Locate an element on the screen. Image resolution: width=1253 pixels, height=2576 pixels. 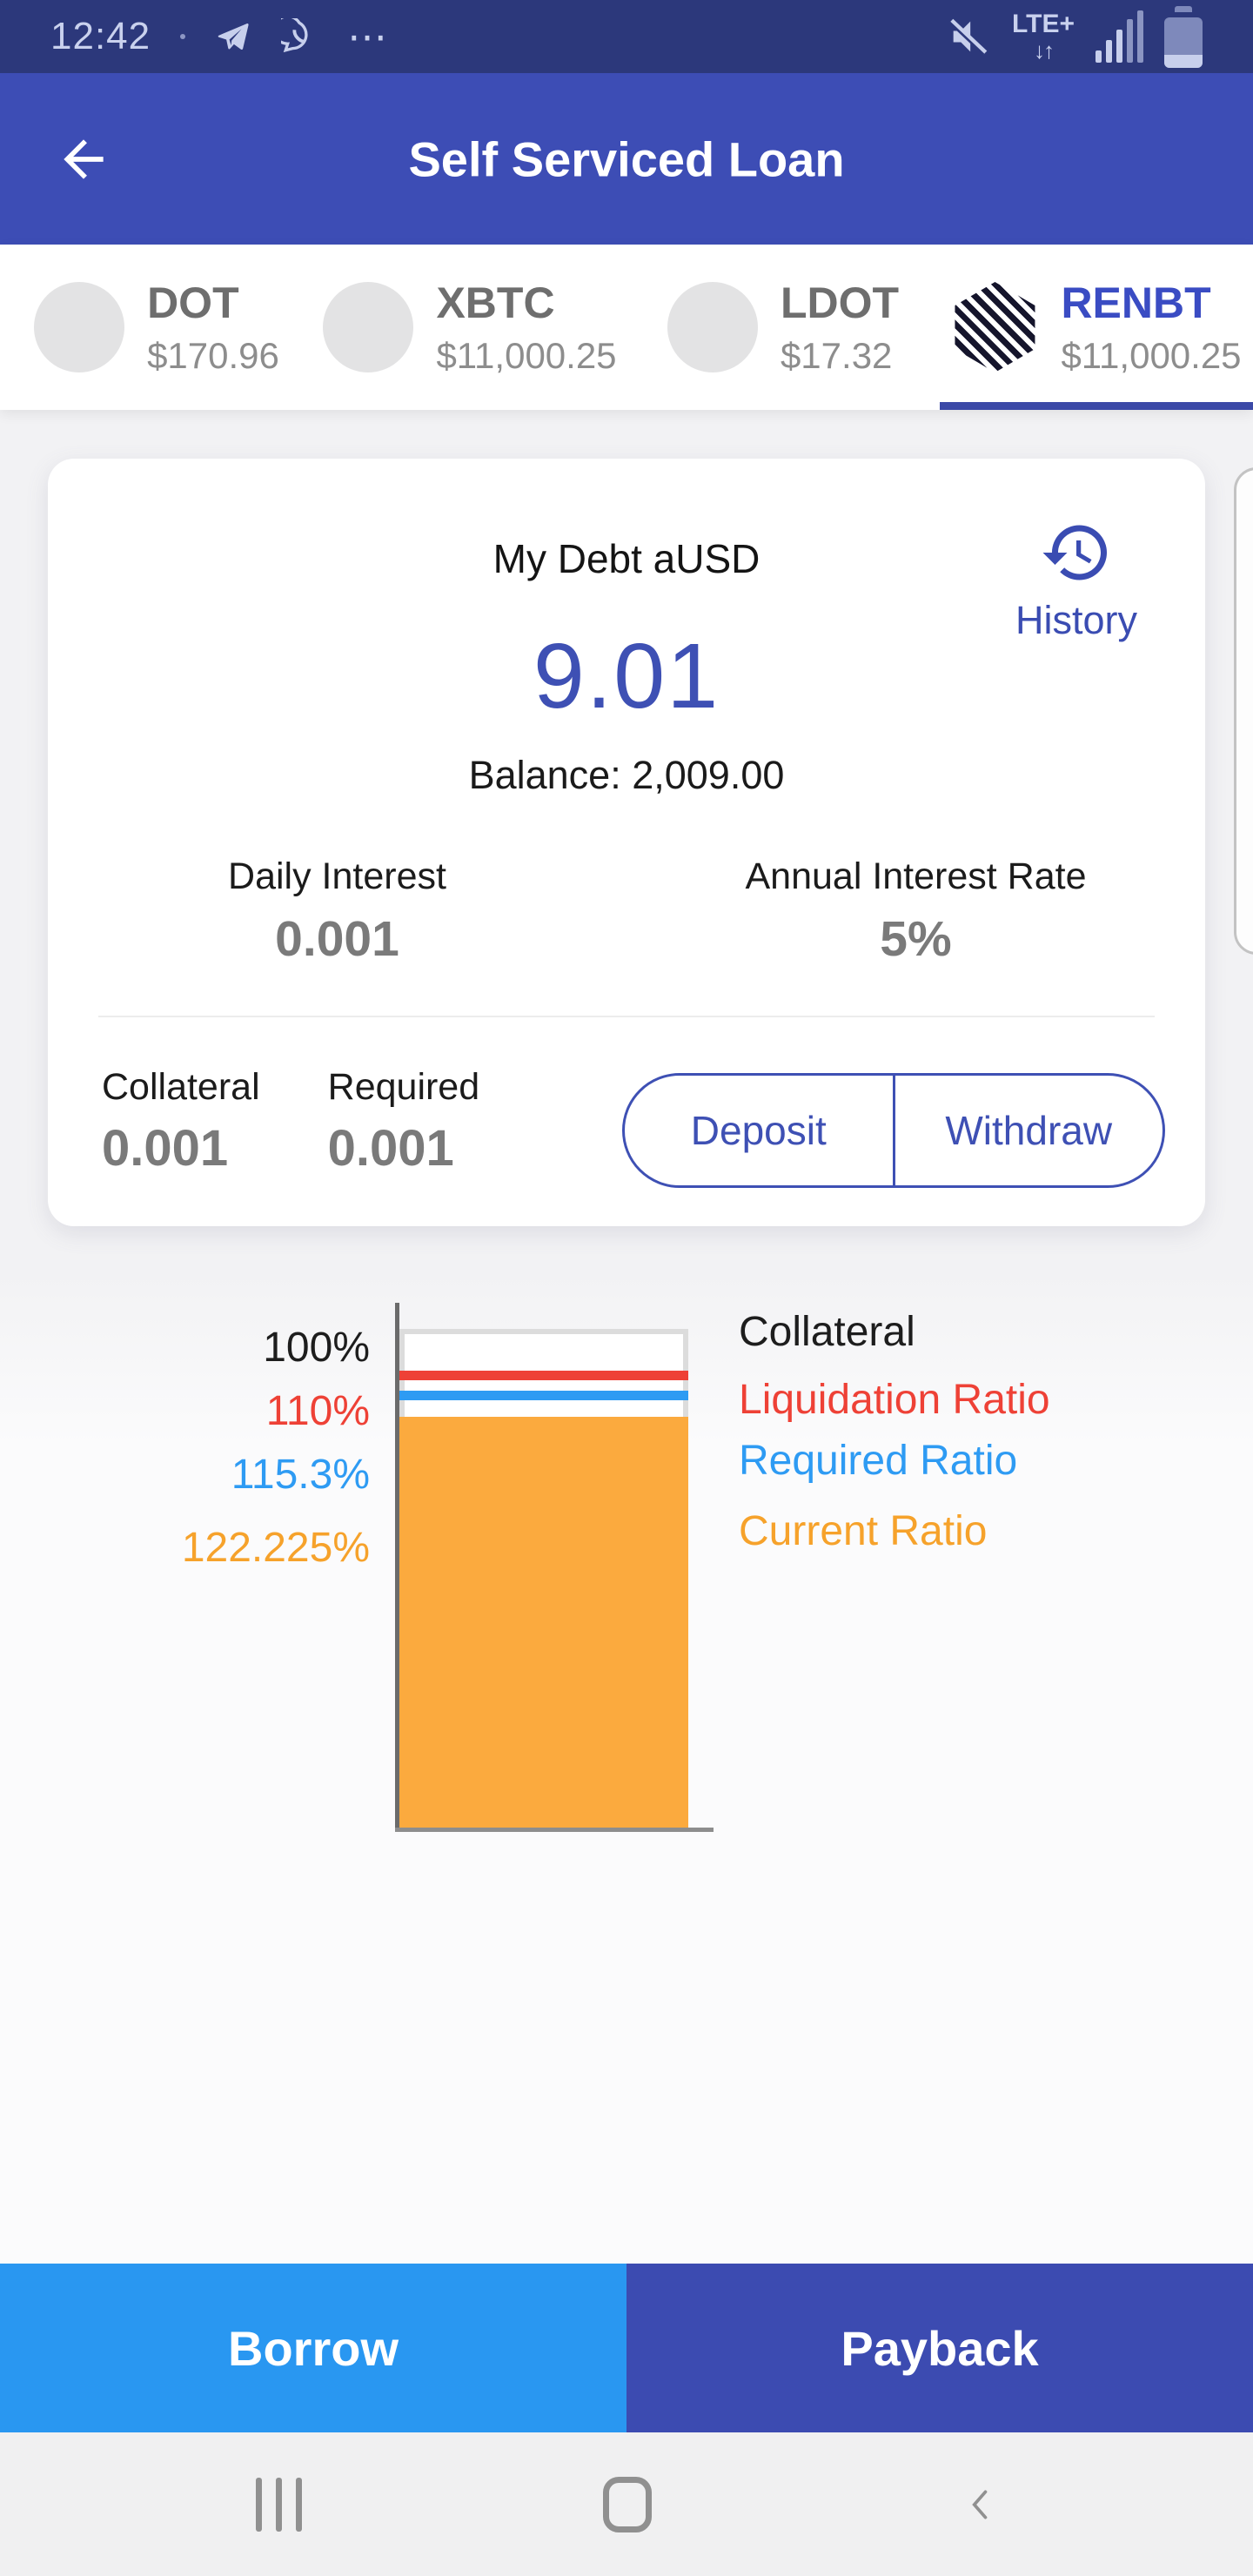
tick-label-115: 115.3% is located at coordinates (301, 1475).